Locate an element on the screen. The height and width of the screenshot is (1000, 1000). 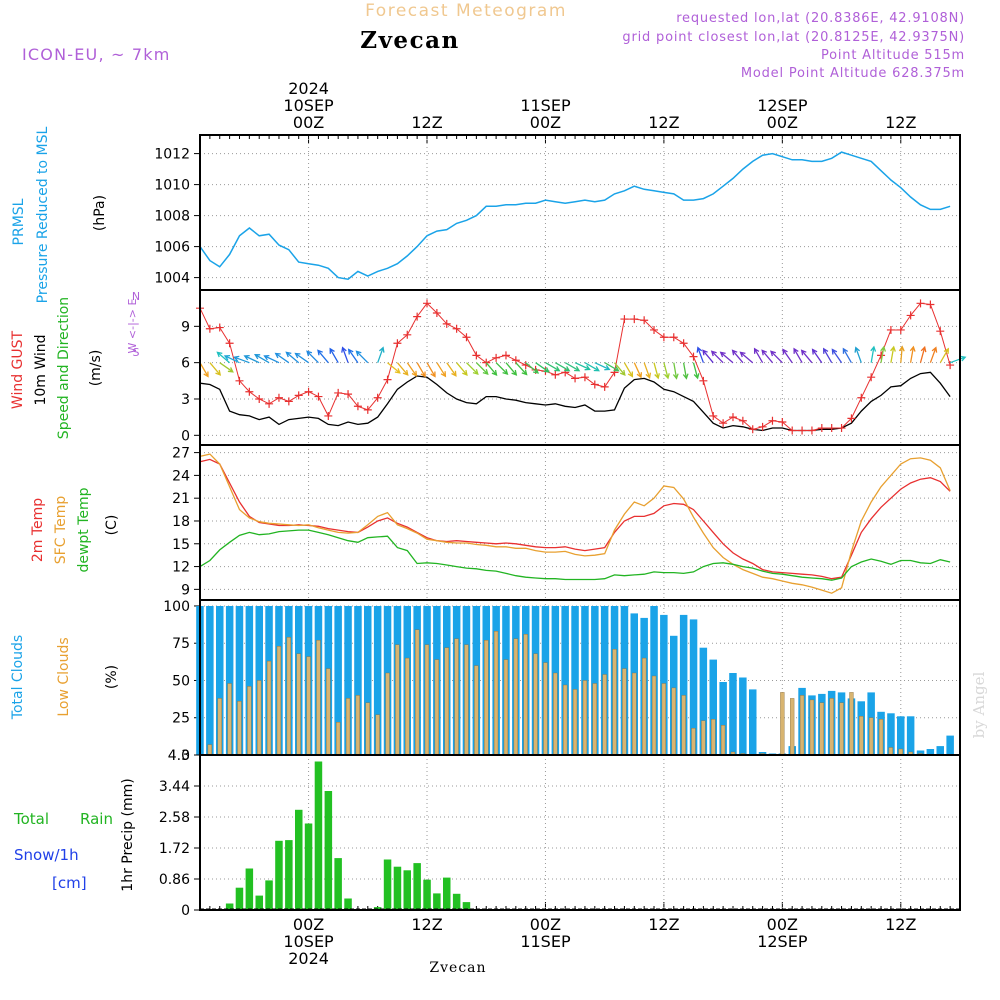
cloud-unit: (%) is located at coordinates (112, 677).